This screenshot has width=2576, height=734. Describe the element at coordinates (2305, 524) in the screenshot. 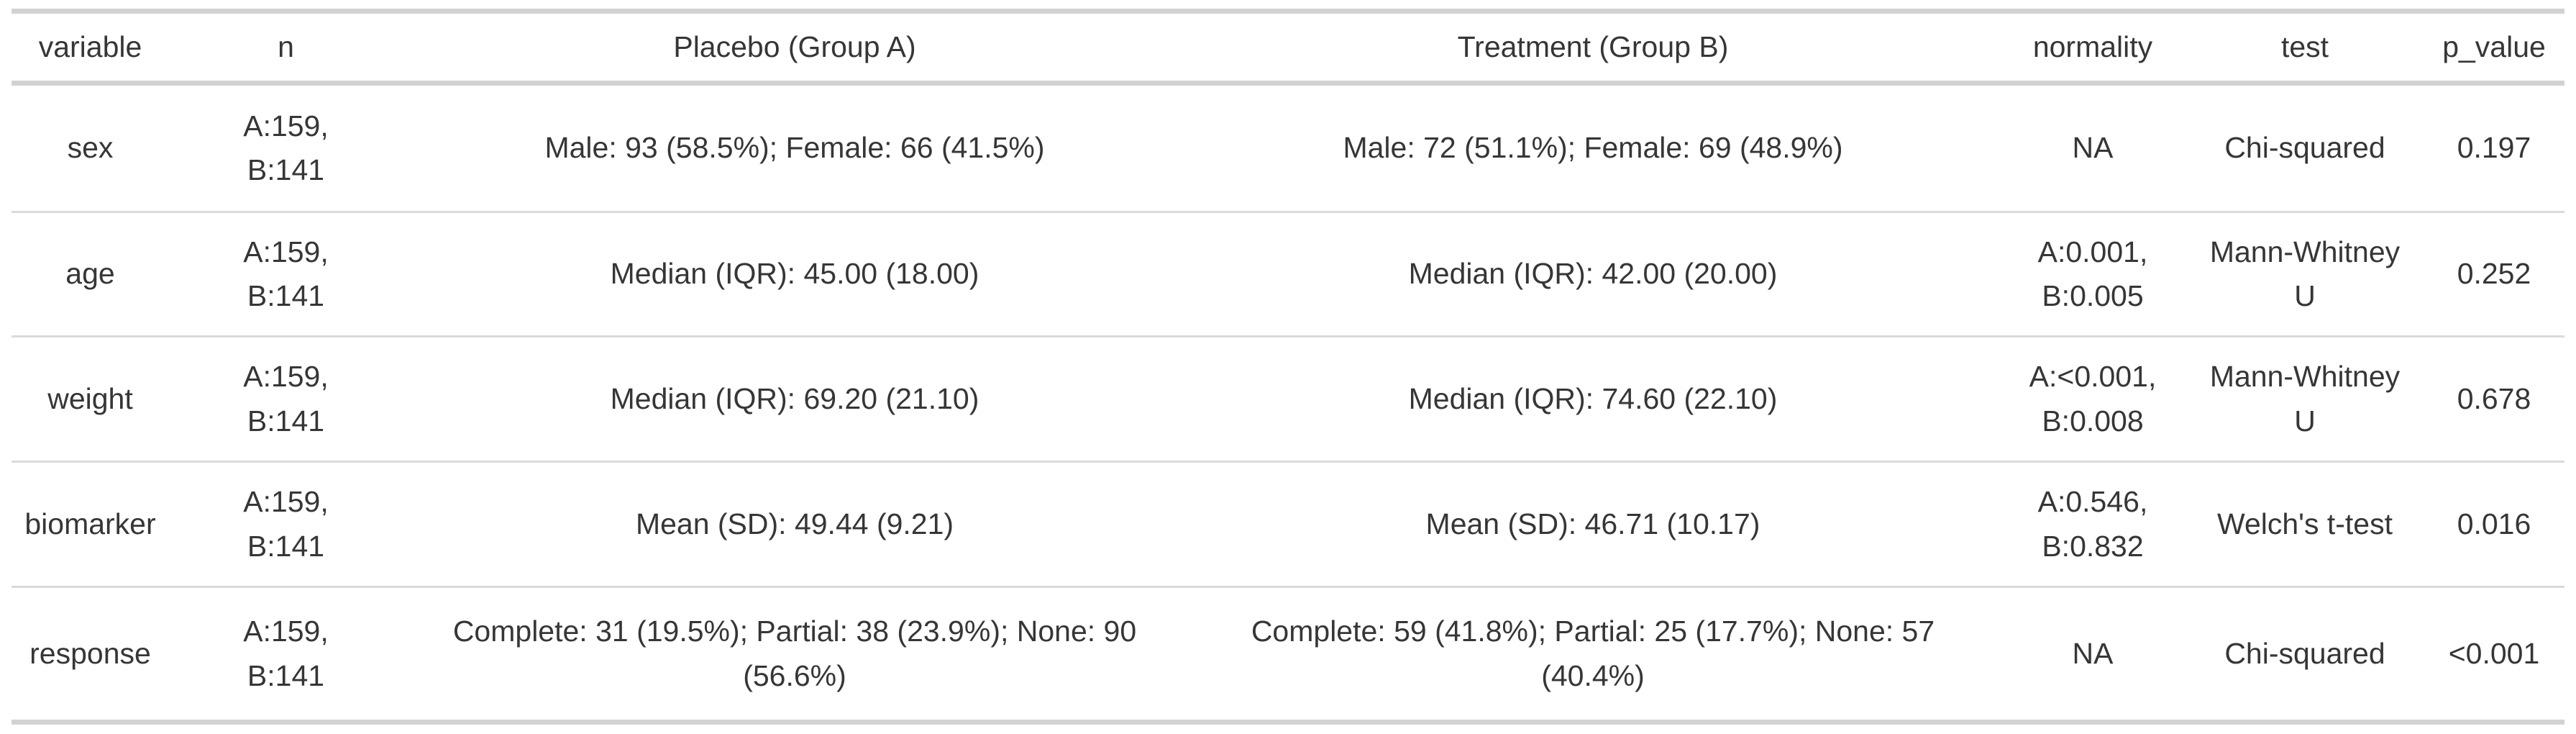

I see `cell-test: Welch's t-test` at that location.